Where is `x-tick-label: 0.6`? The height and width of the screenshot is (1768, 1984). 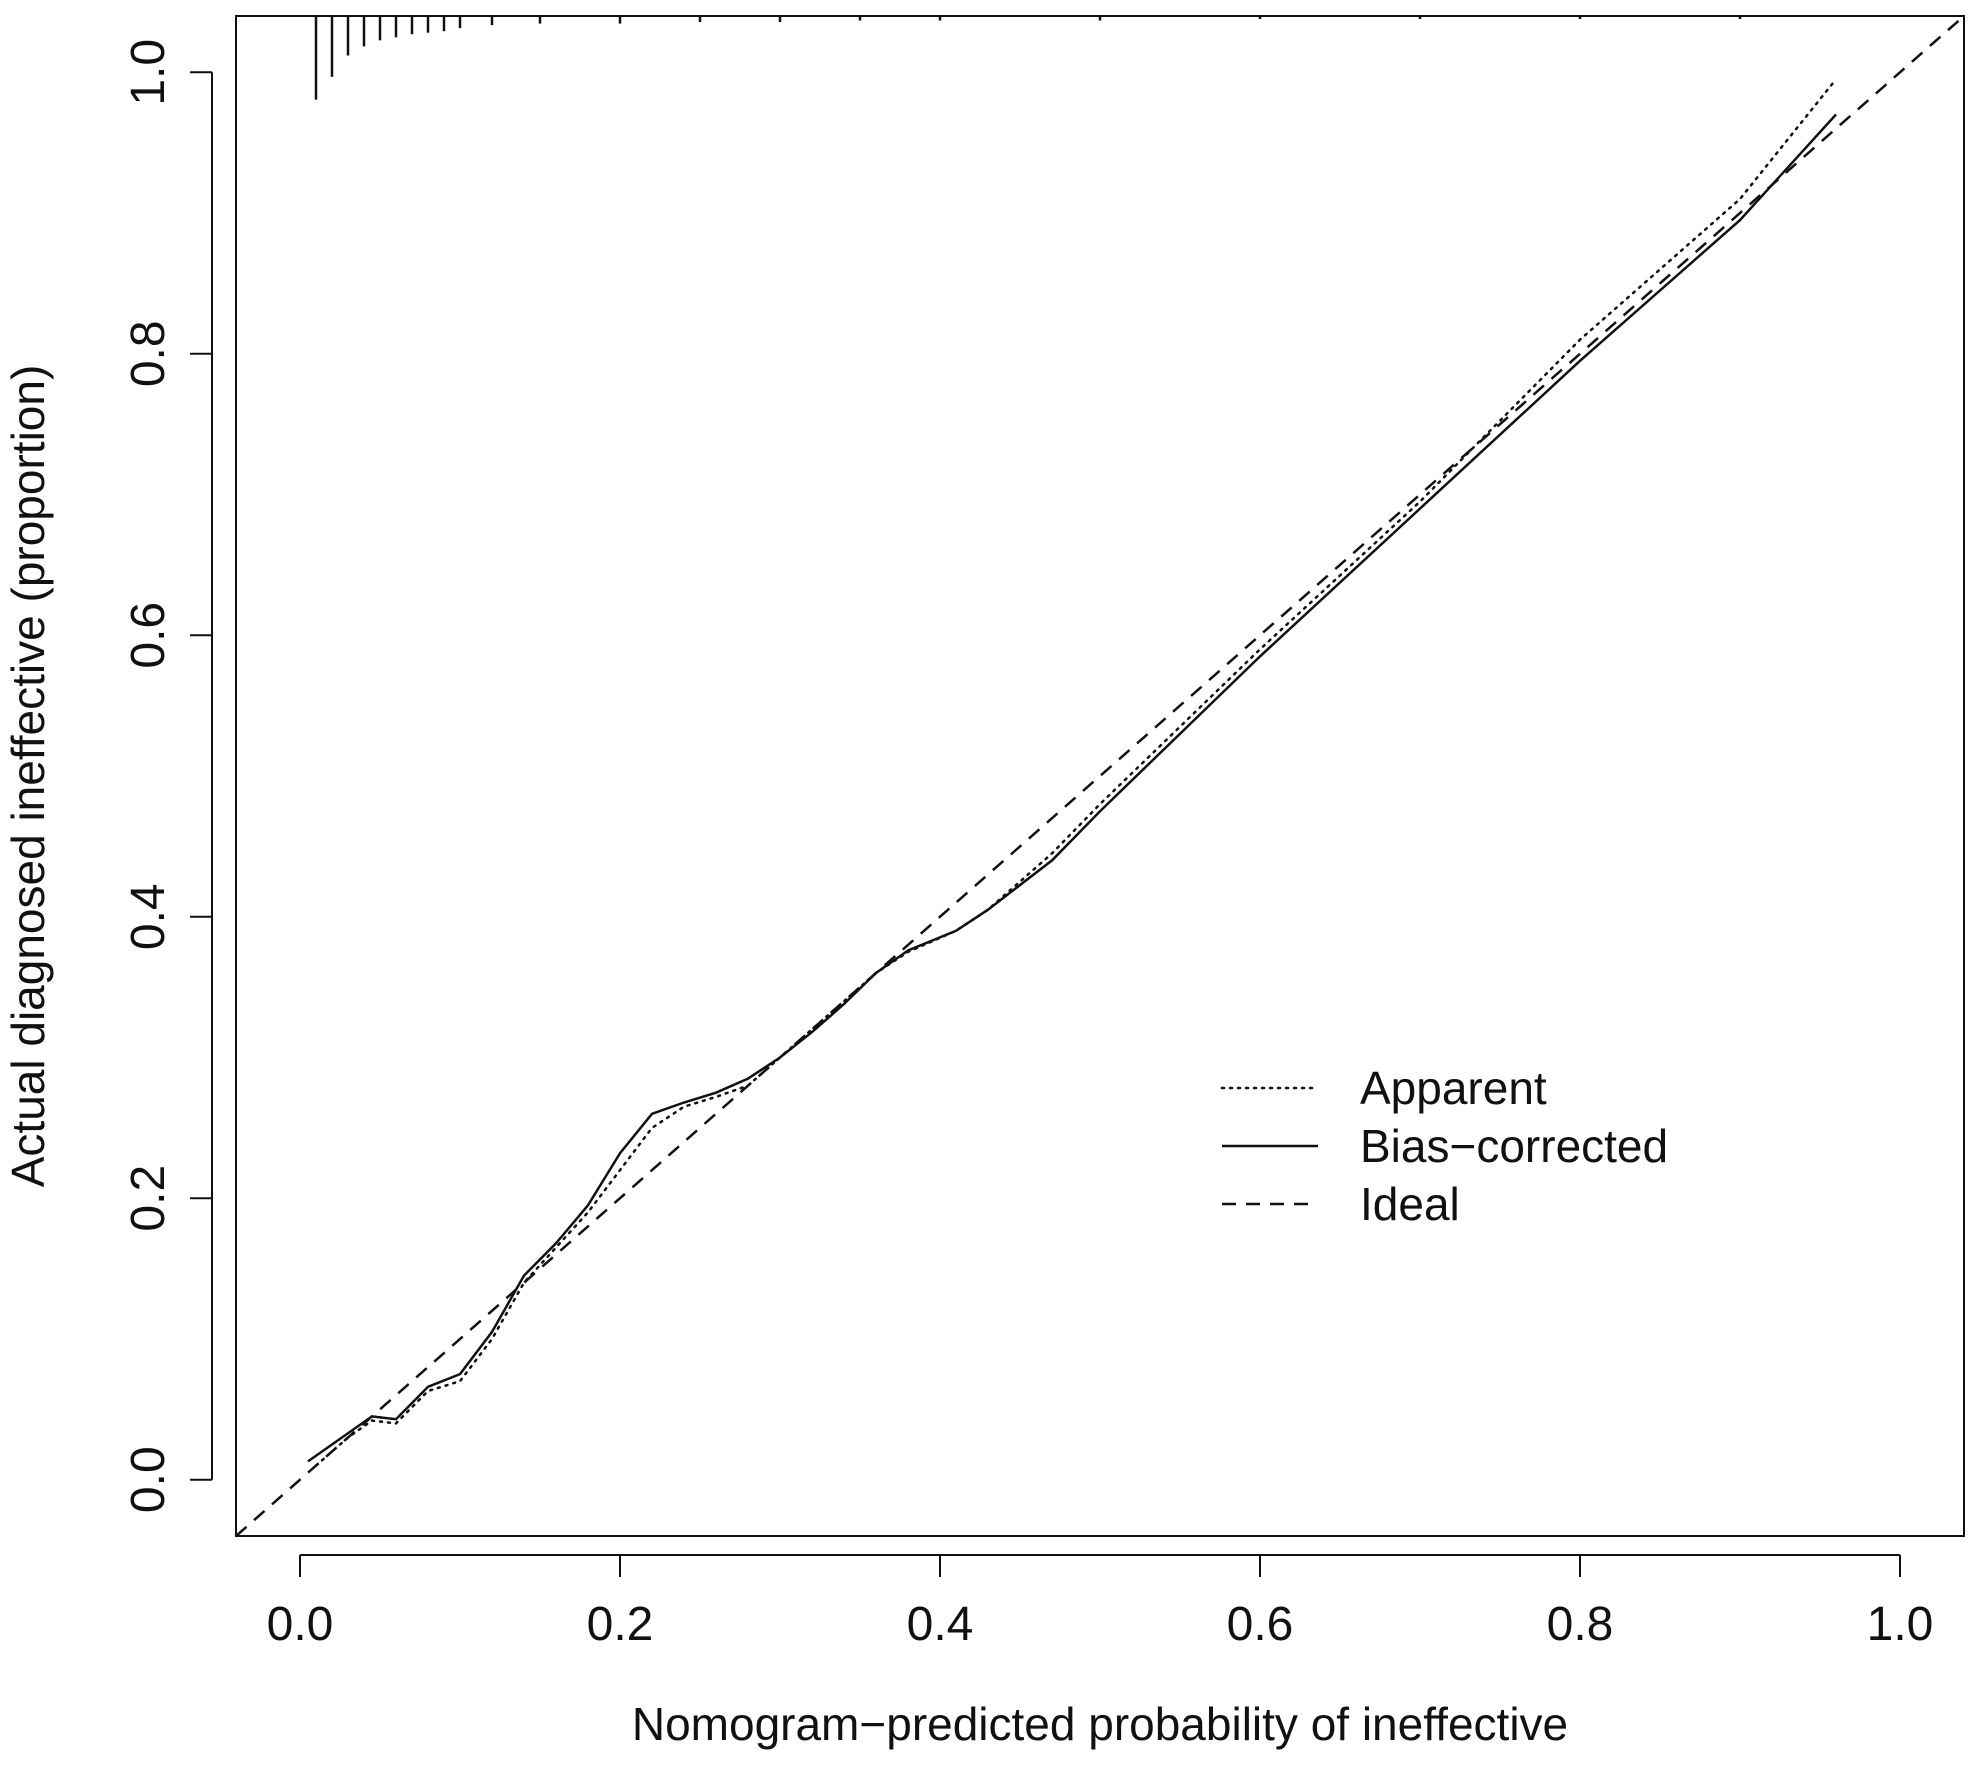 x-tick-label: 0.6 is located at coordinates (1260, 1624).